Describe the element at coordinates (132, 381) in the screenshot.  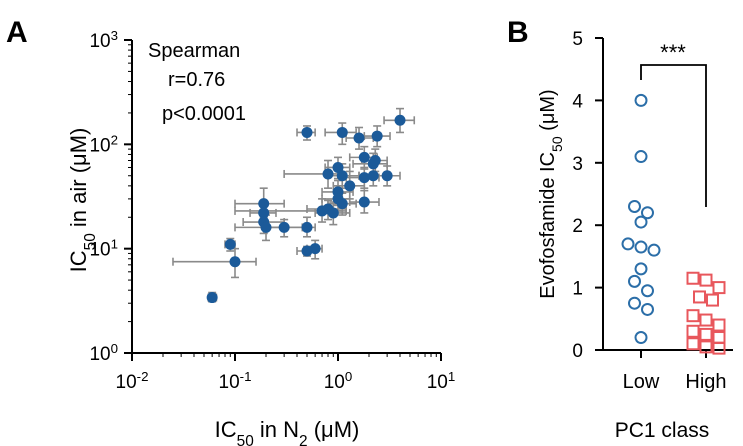
I see `x-tick-label: 10⁻²` at that location.